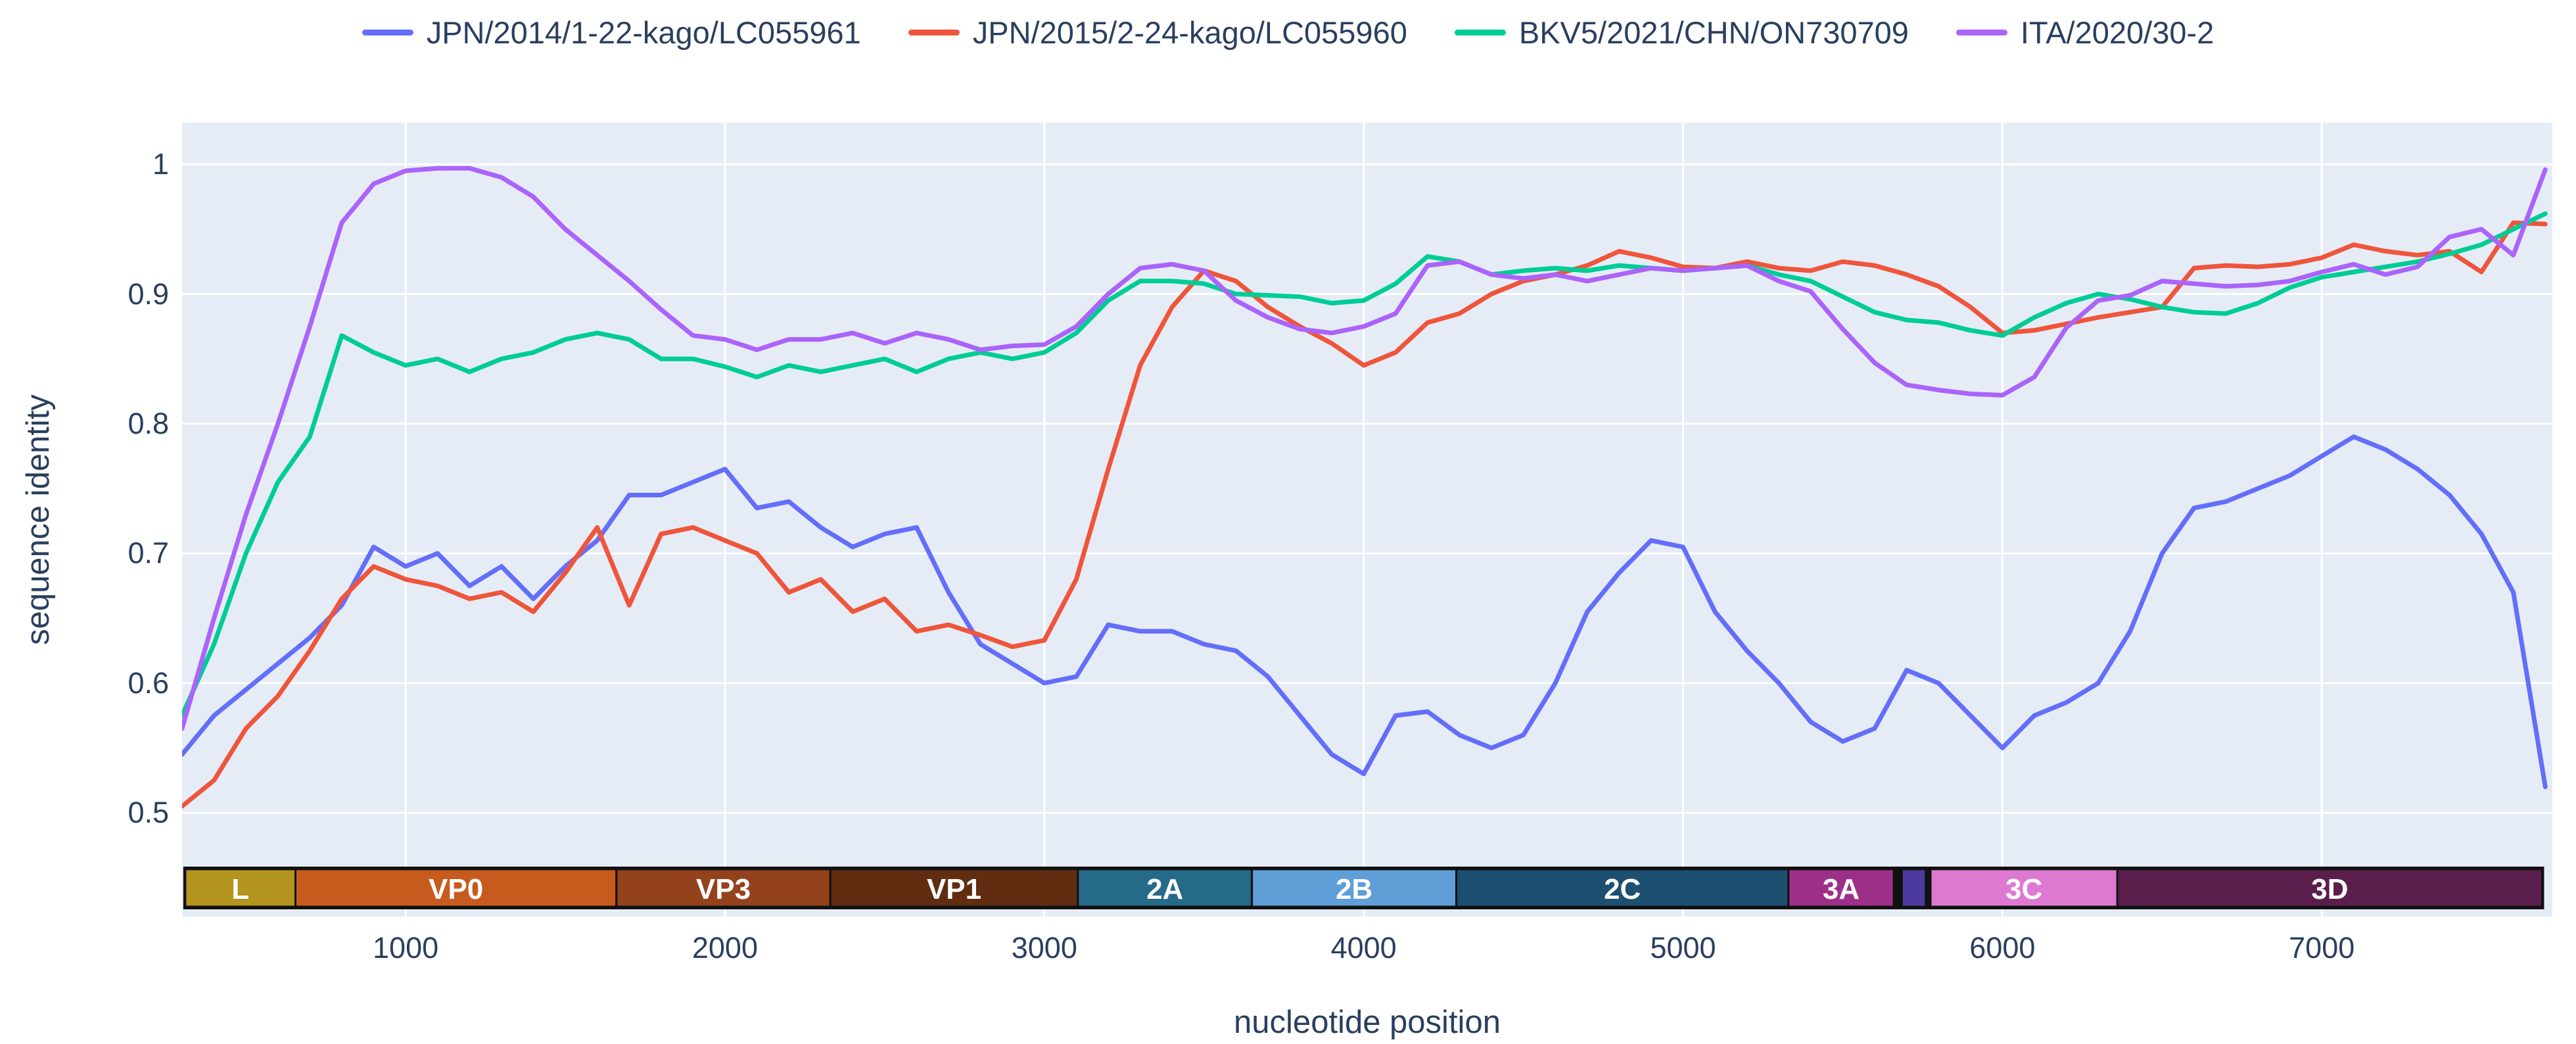 This screenshot has height=1044, width=2576. What do you see at coordinates (2322, 948) in the screenshot?
I see `x-tick-label: 7000` at bounding box center [2322, 948].